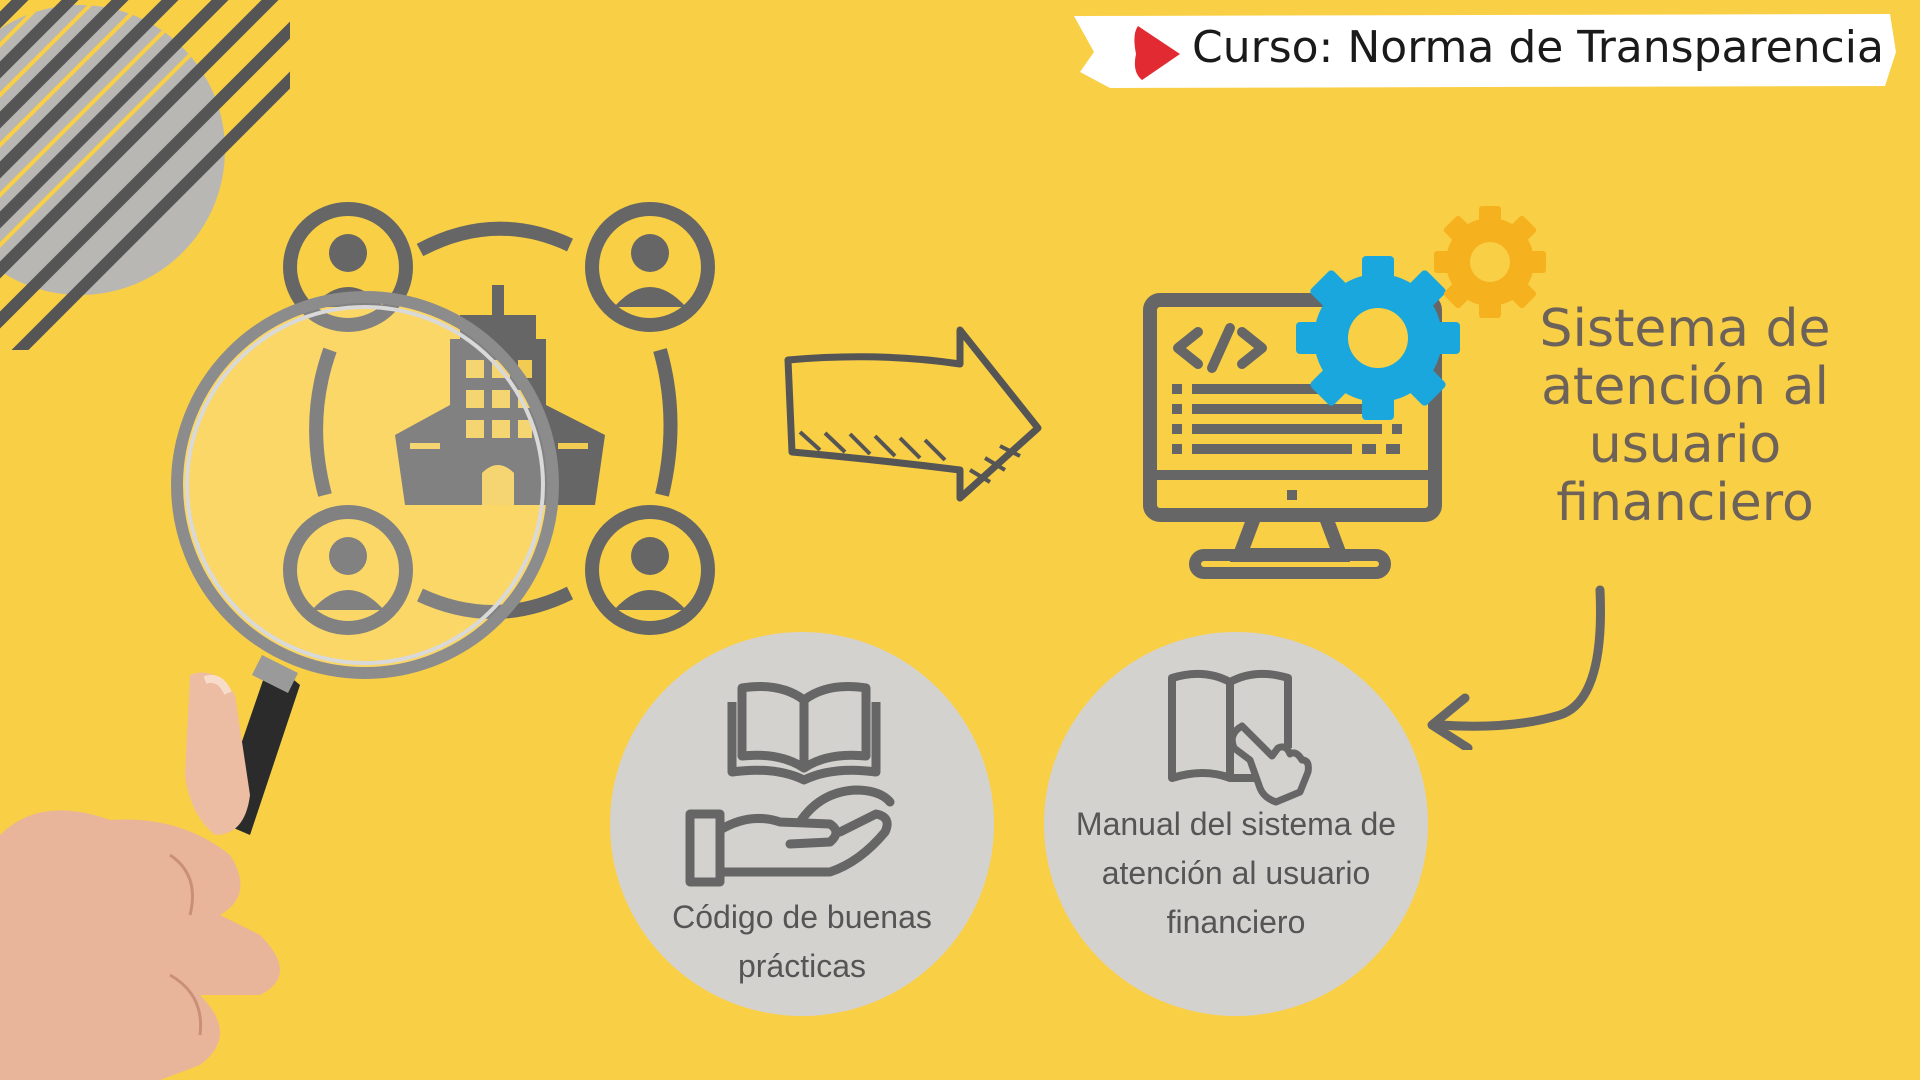 The height and width of the screenshot is (1080, 1920). What do you see at coordinates (145, 175) in the screenshot?
I see `striped-corner-decoration` at bounding box center [145, 175].